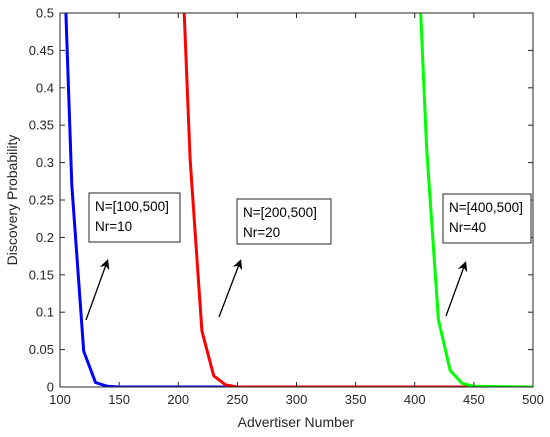  I want to click on annotation-text-1-line-2: Nr=10, so click(113, 226).